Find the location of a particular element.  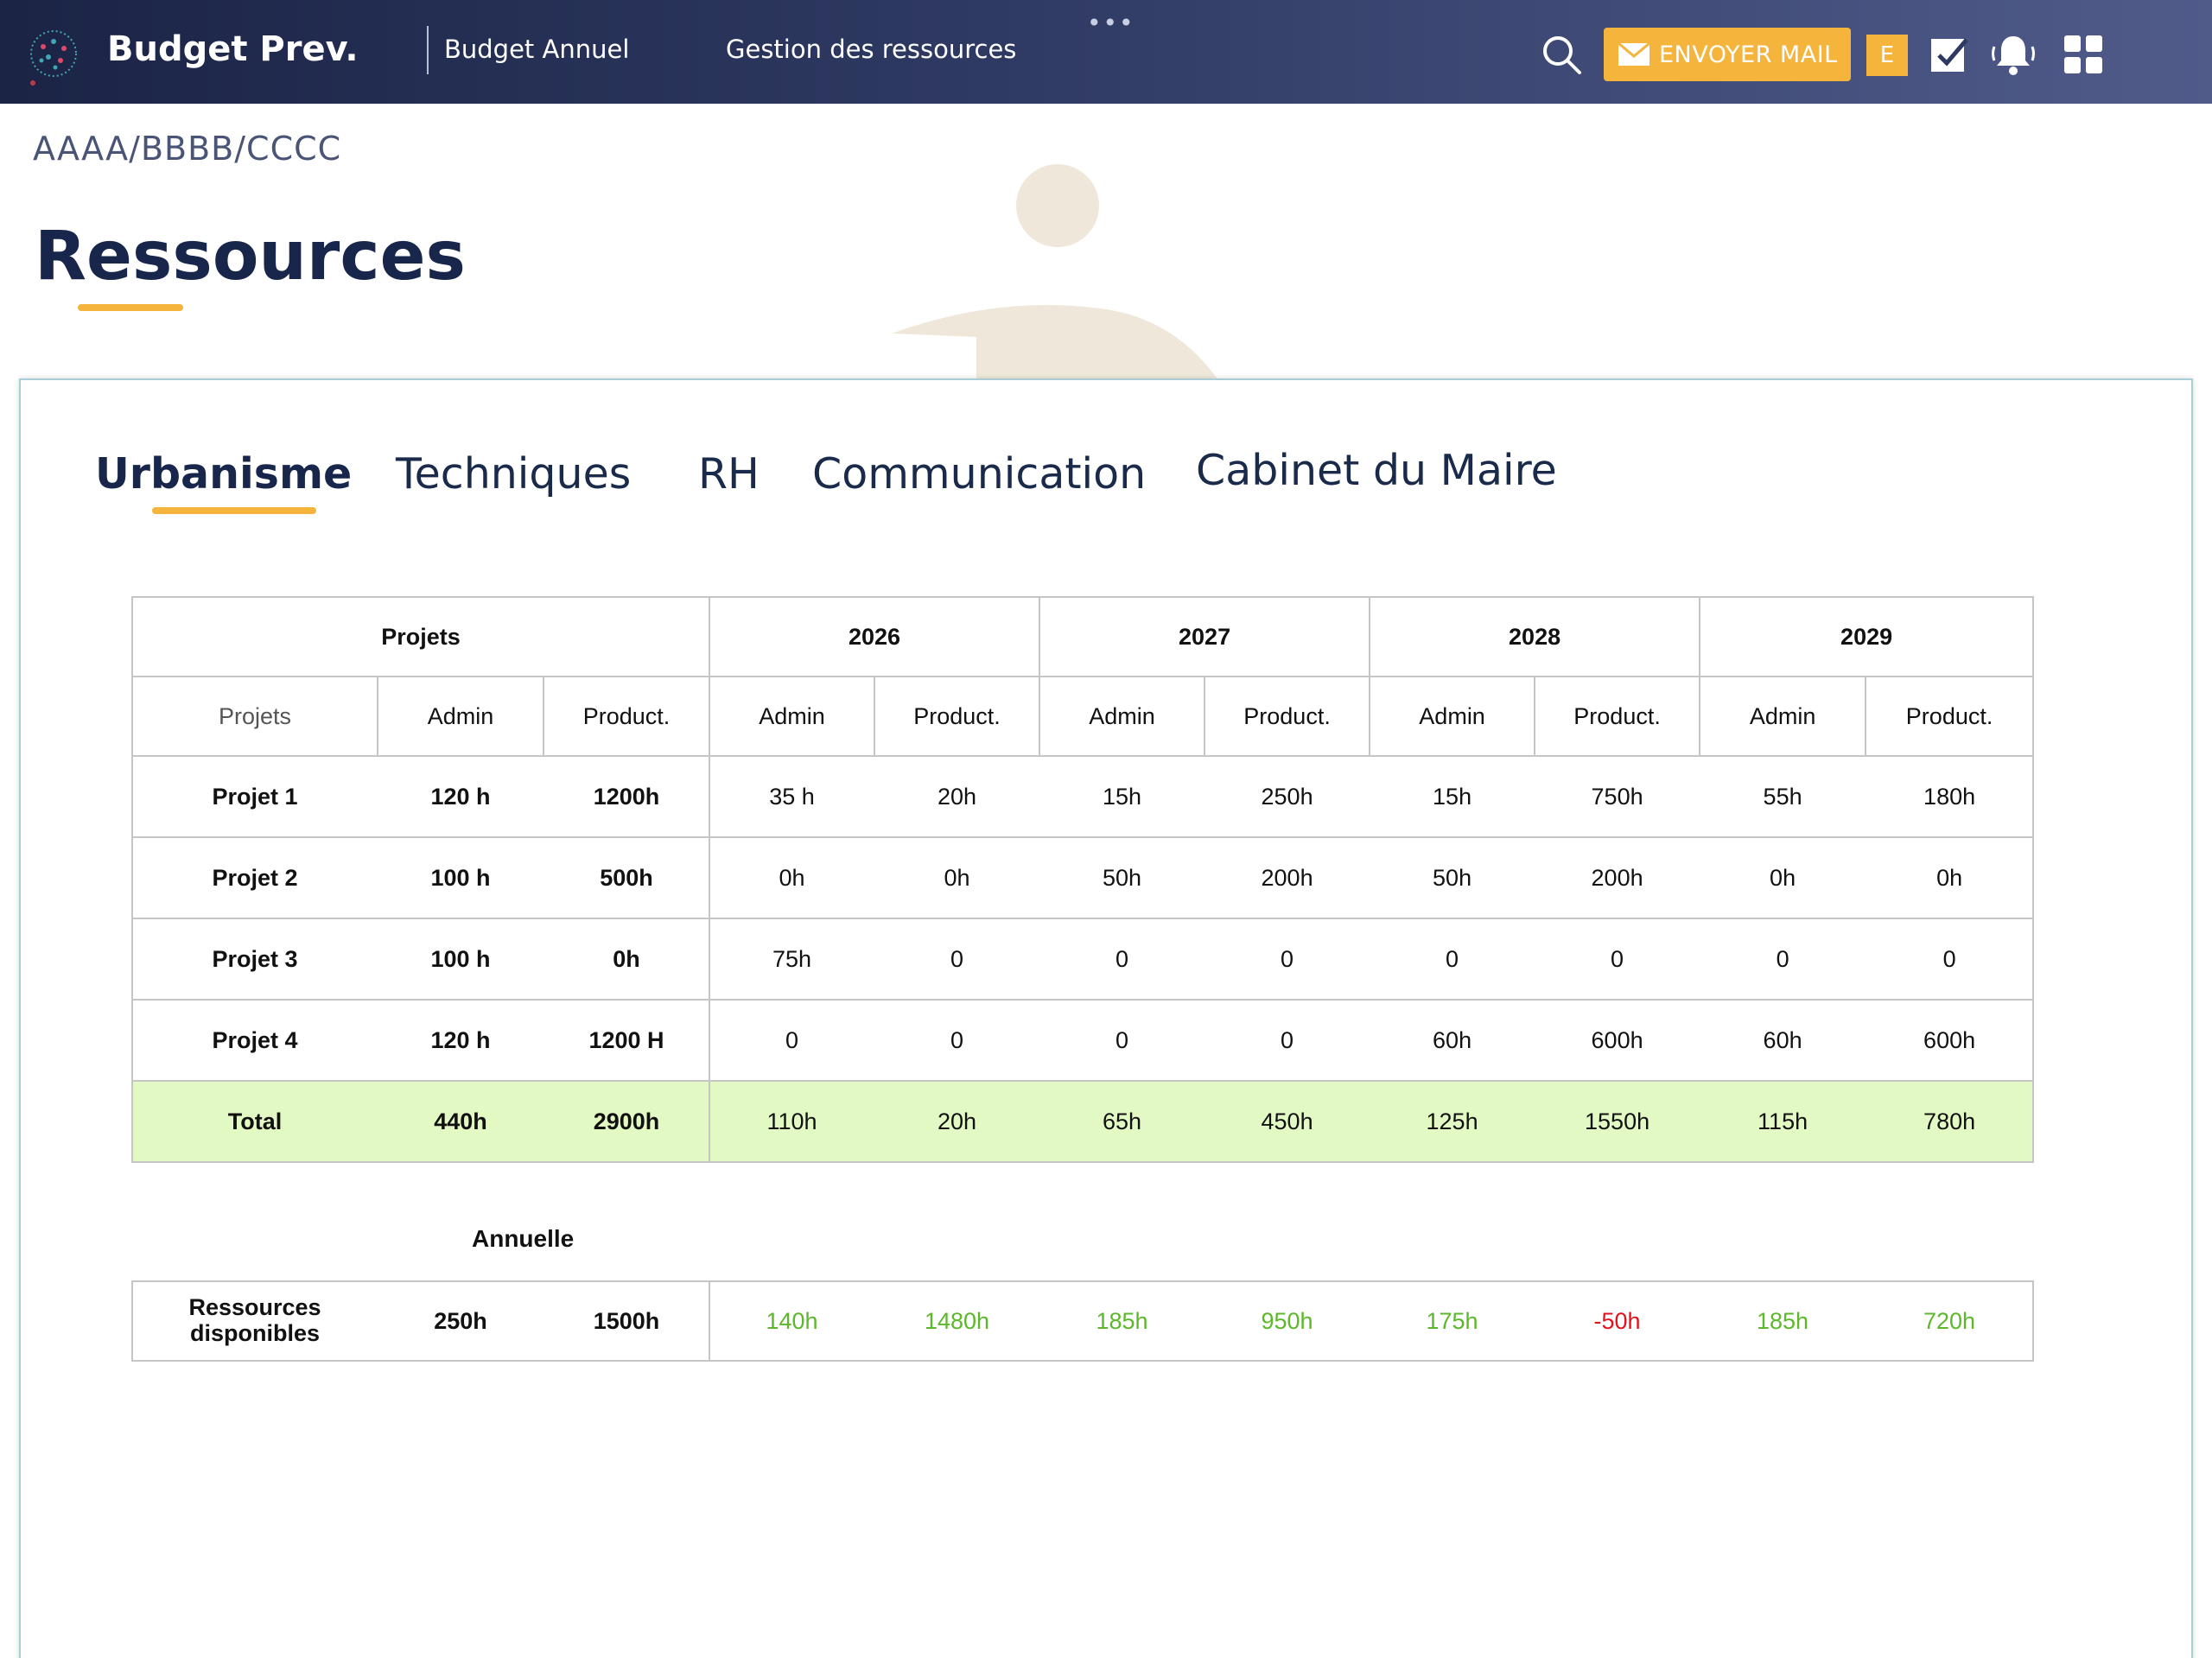

resource-cell: 720h is located at coordinates (1950, 1321).